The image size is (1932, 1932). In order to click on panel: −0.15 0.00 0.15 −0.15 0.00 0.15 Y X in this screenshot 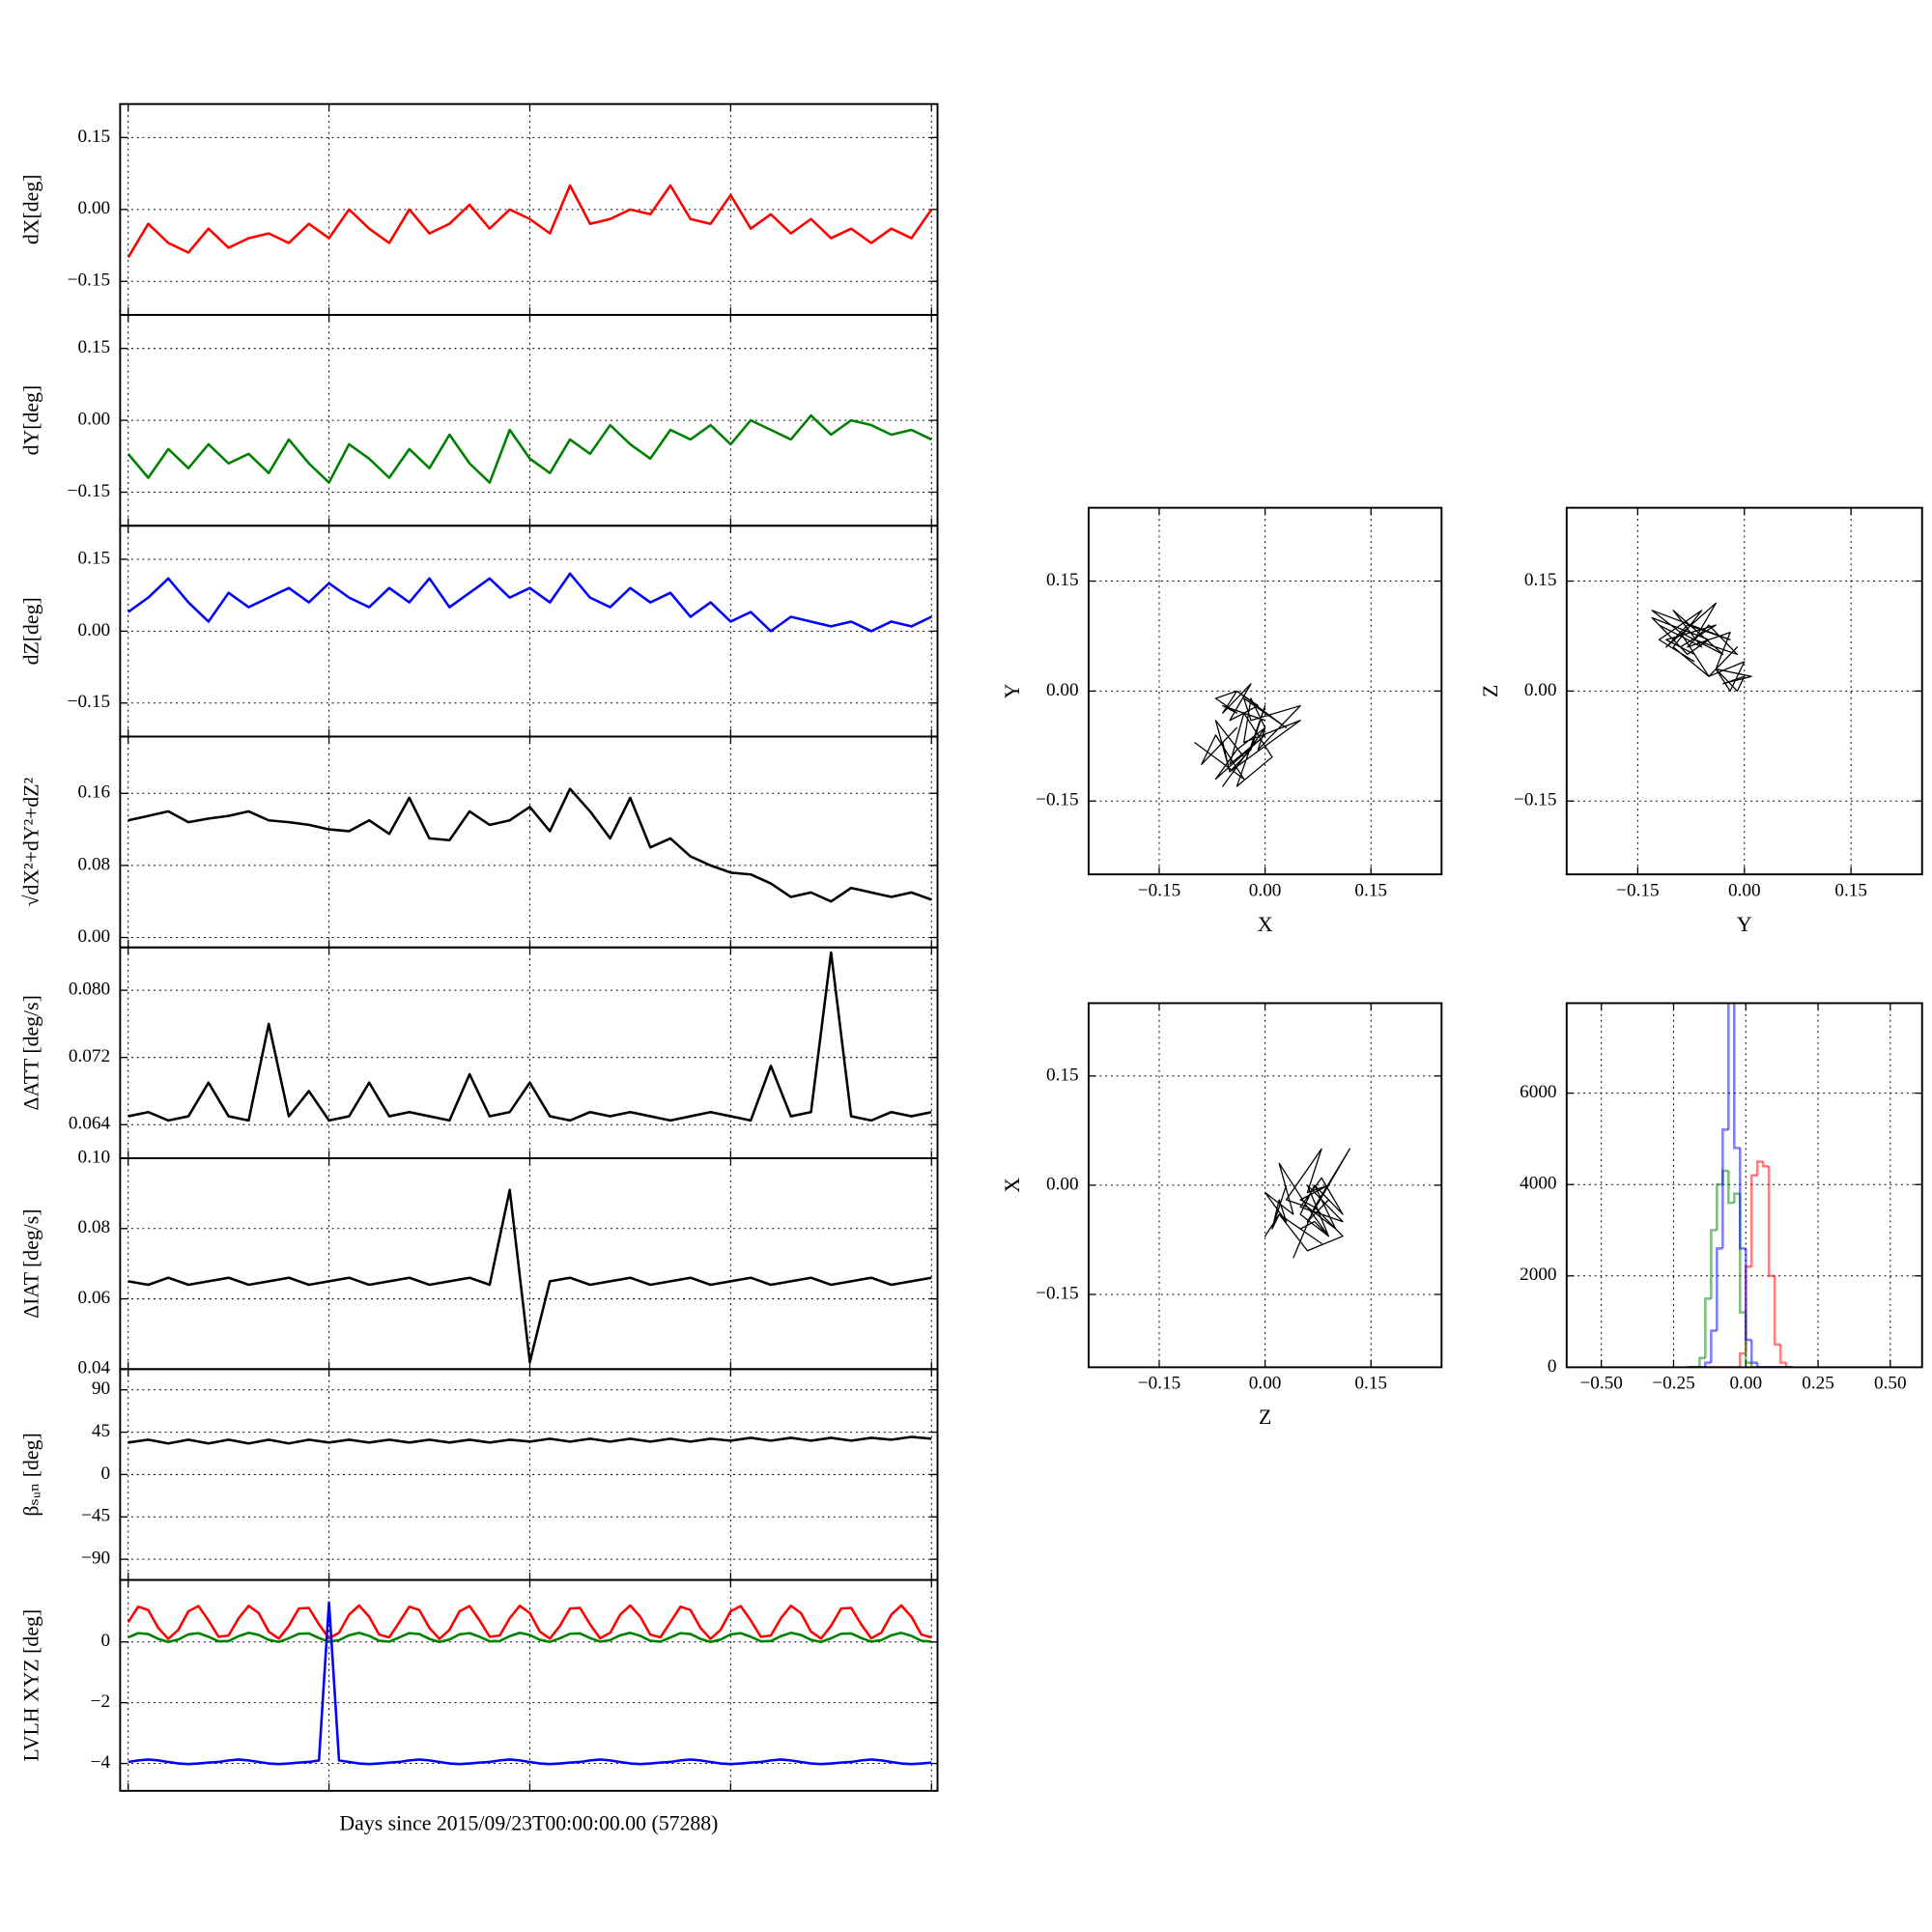, I will do `click(1222, 721)`.